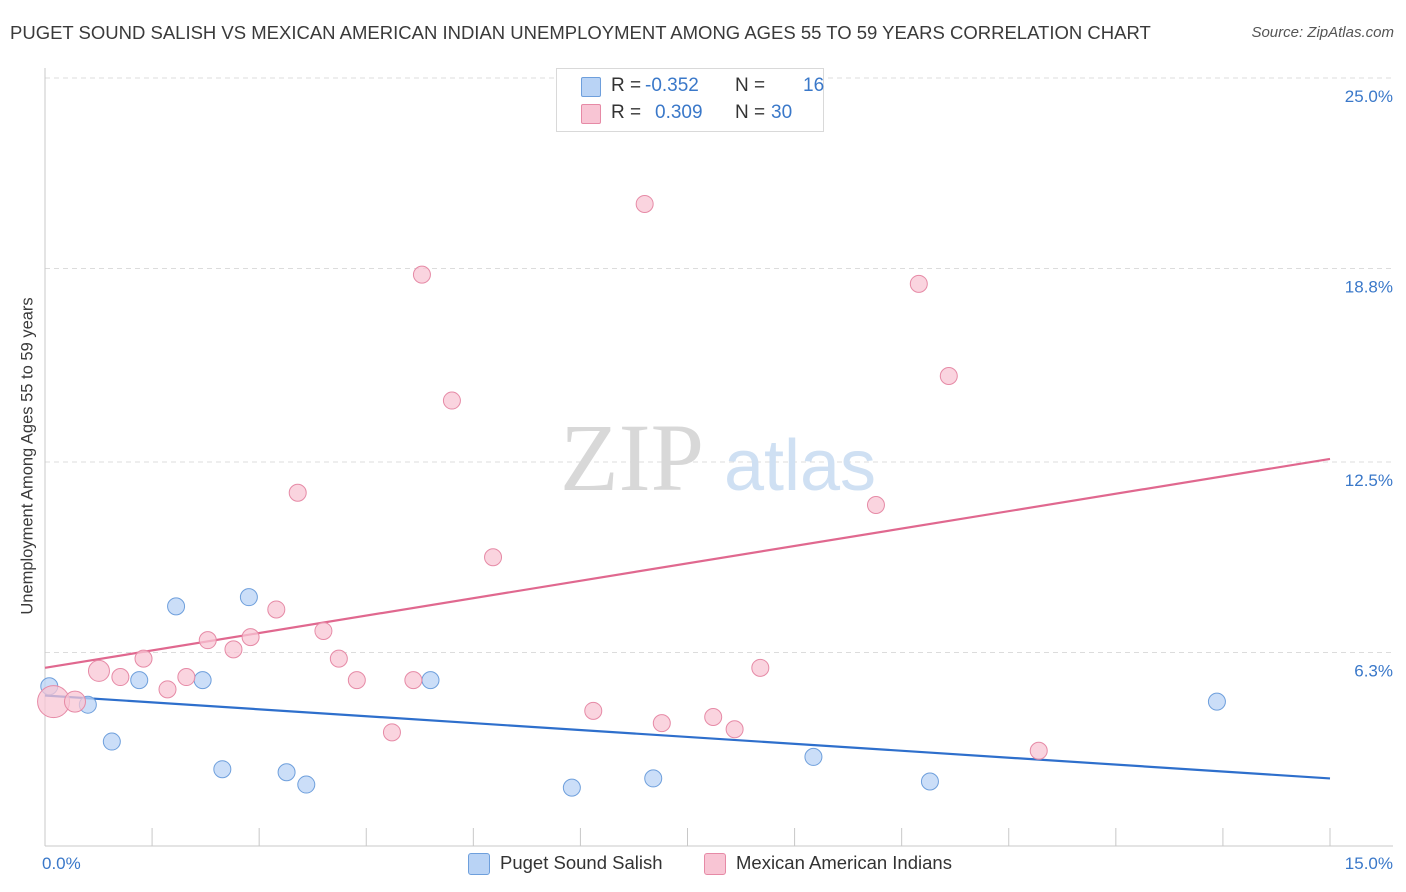 Image resolution: width=1406 pixels, height=892 pixels. What do you see at coordinates (61, 863) in the screenshot?
I see `x-tick-label-min: 0.0%` at bounding box center [61, 863].